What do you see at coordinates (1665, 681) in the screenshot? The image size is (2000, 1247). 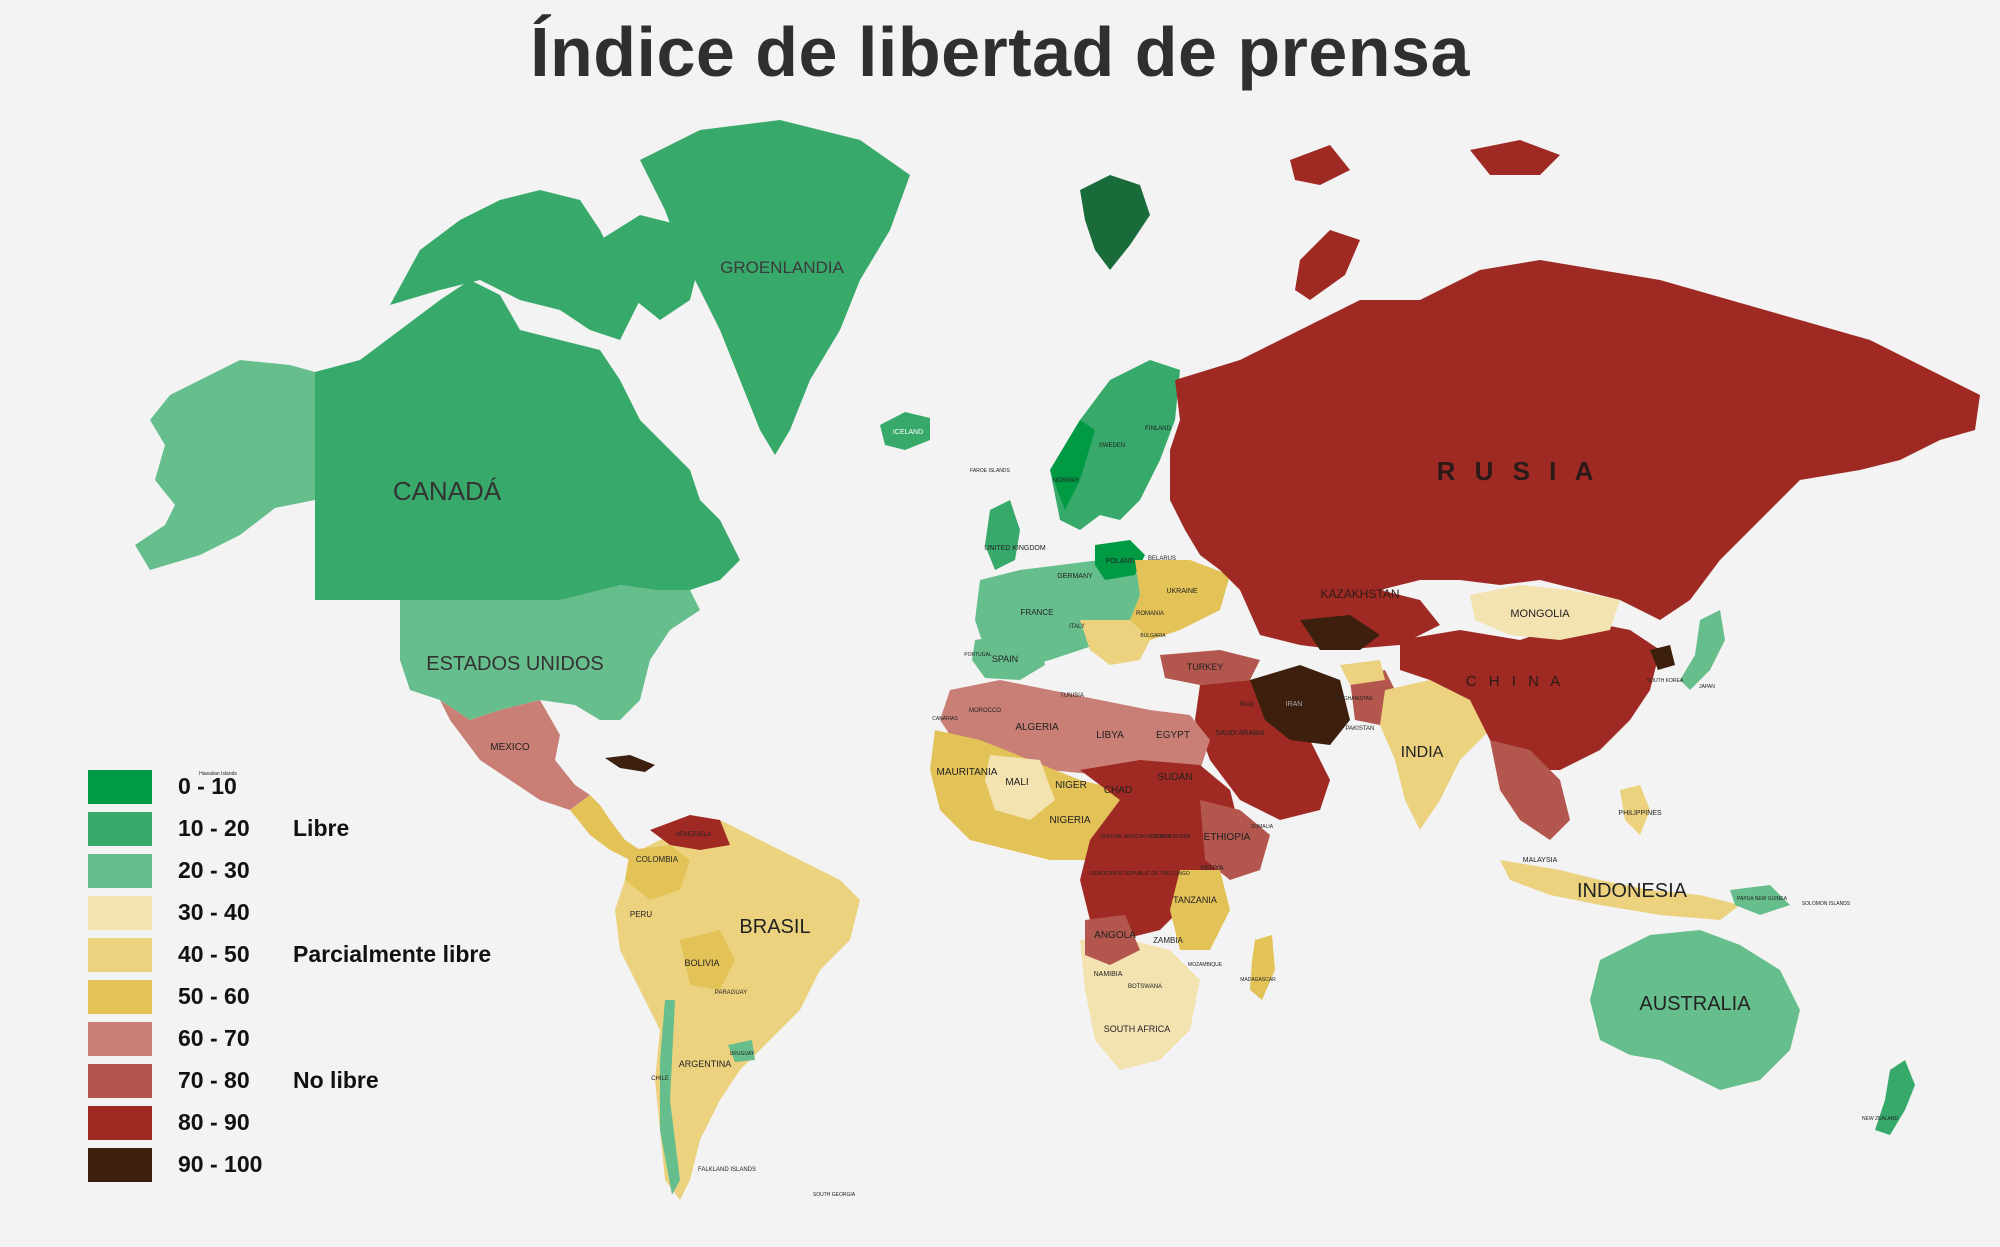 I see `label-south-korea: SOUTH KOREA` at bounding box center [1665, 681].